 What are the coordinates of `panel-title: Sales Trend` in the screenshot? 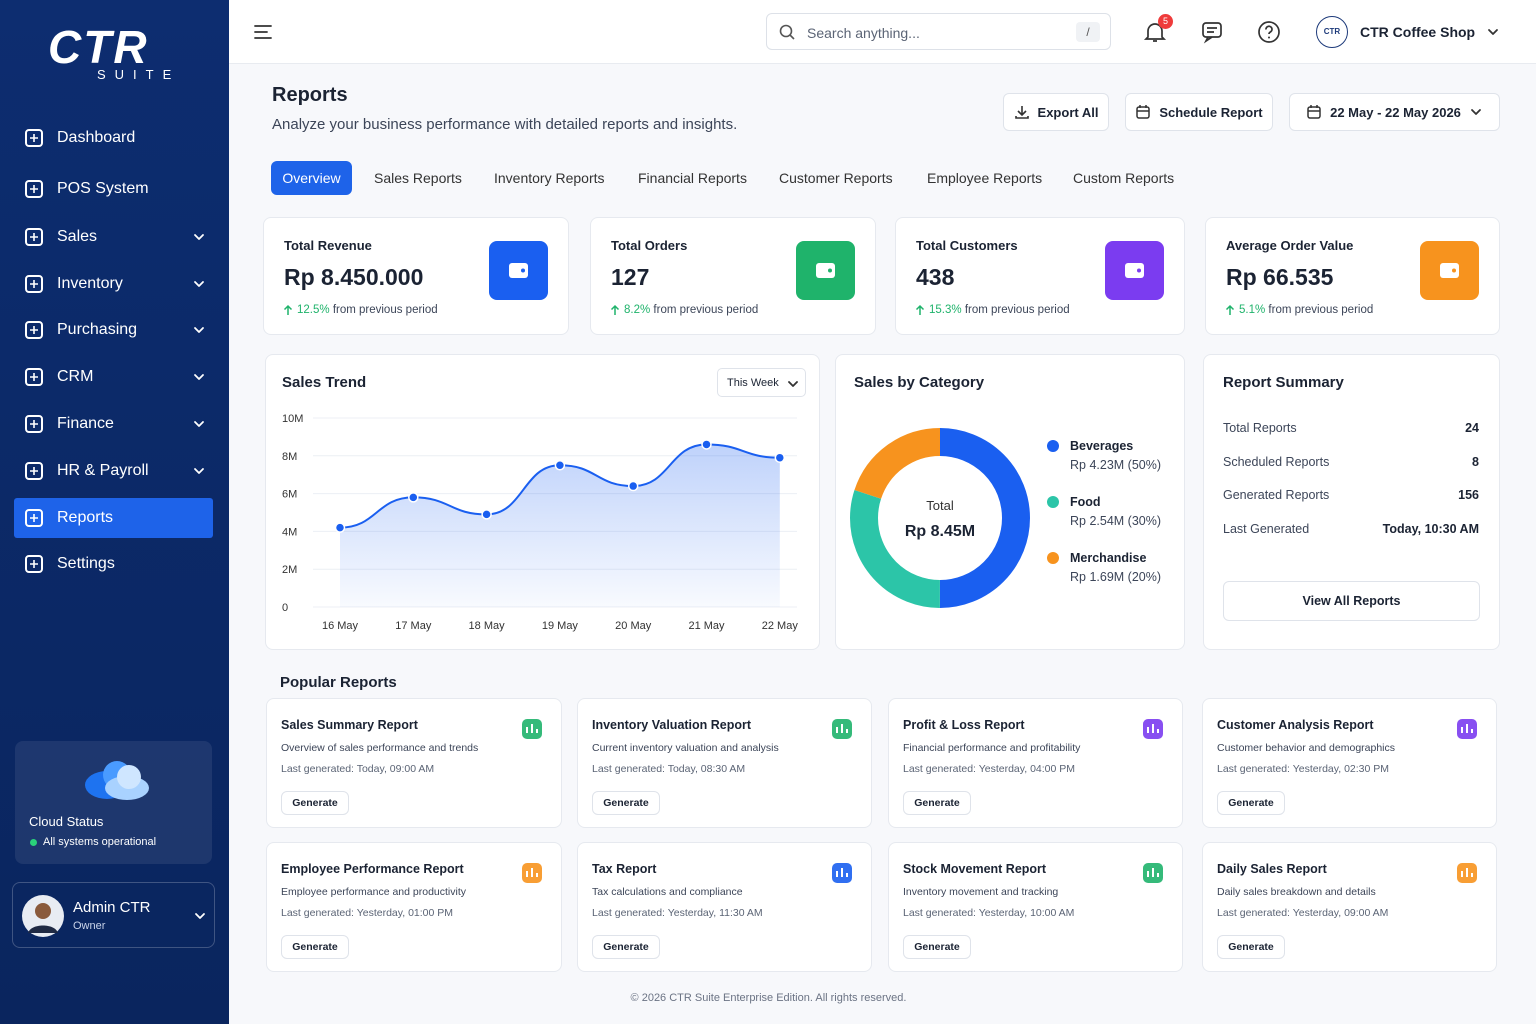 It's located at (324, 382).